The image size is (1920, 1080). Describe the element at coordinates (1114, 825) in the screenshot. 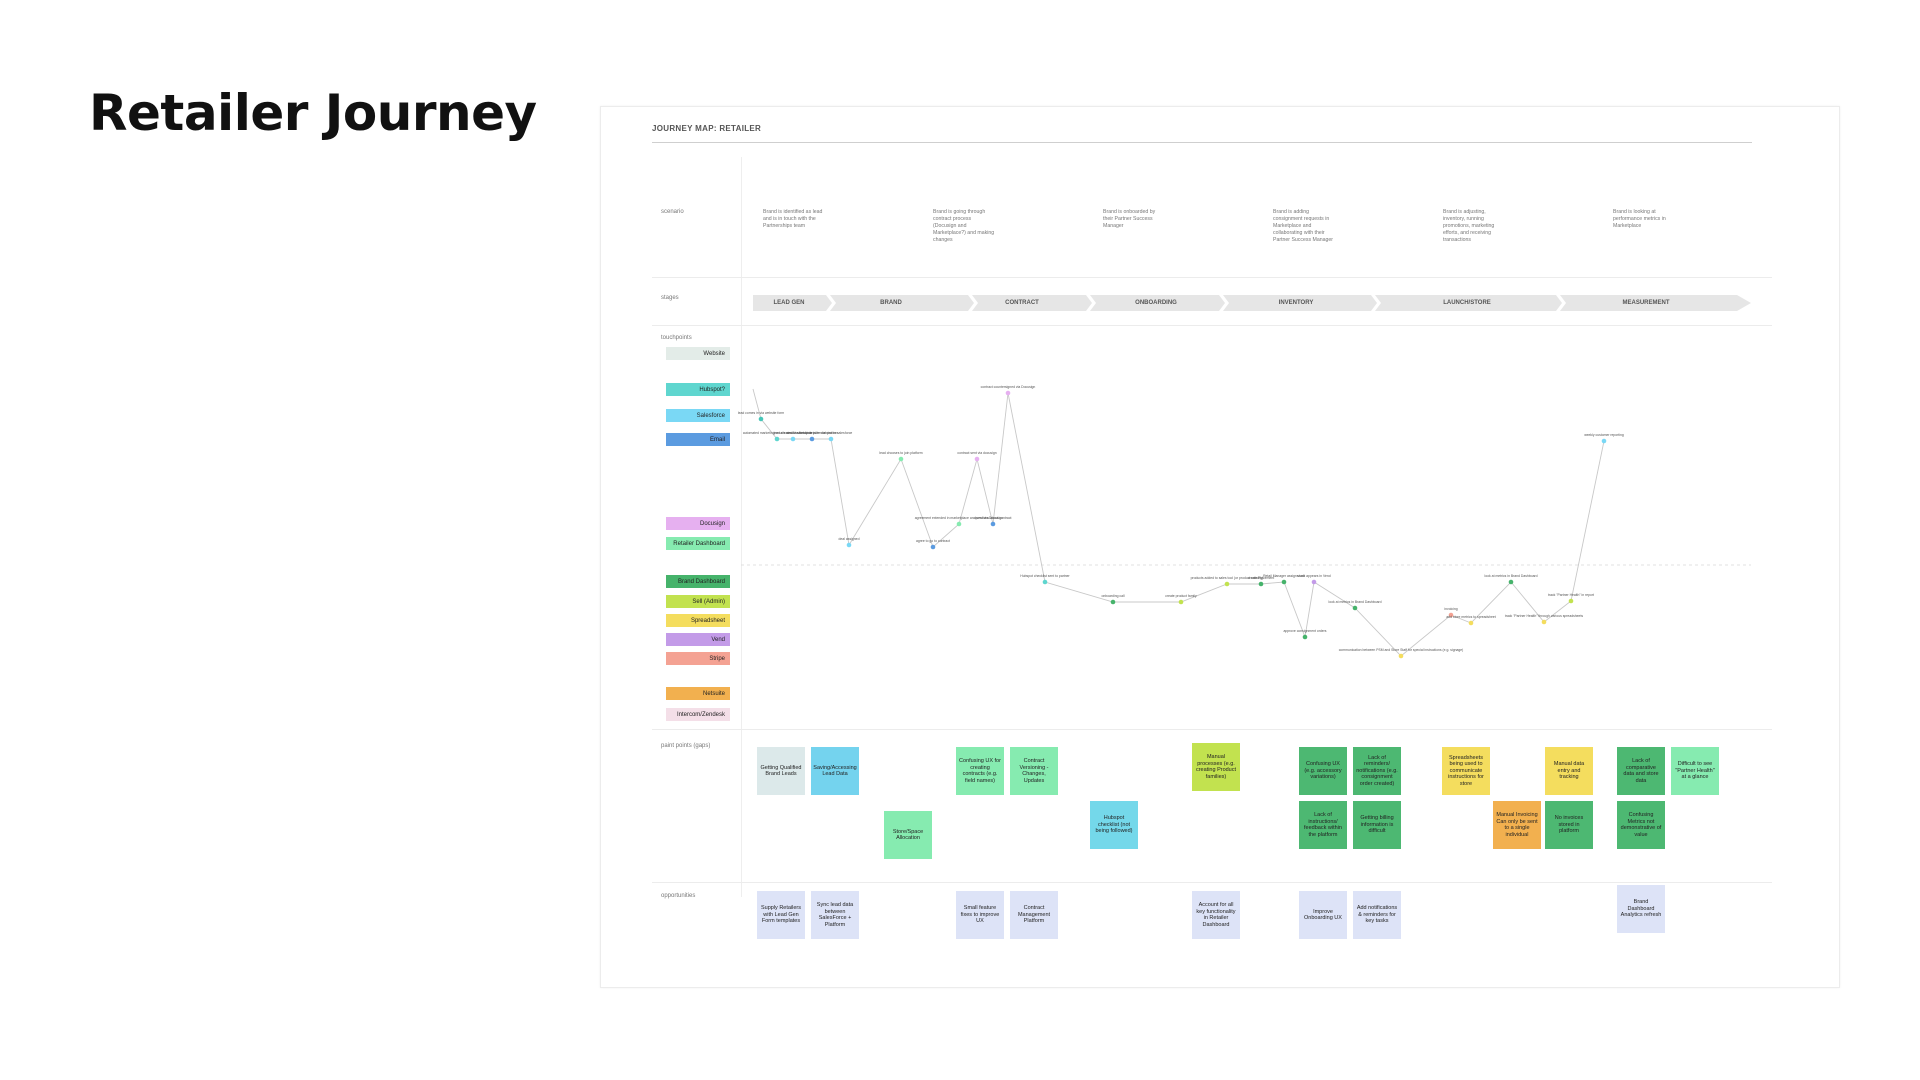

I see `pain-point-note: Hubspot checklist (not being followed)` at that location.